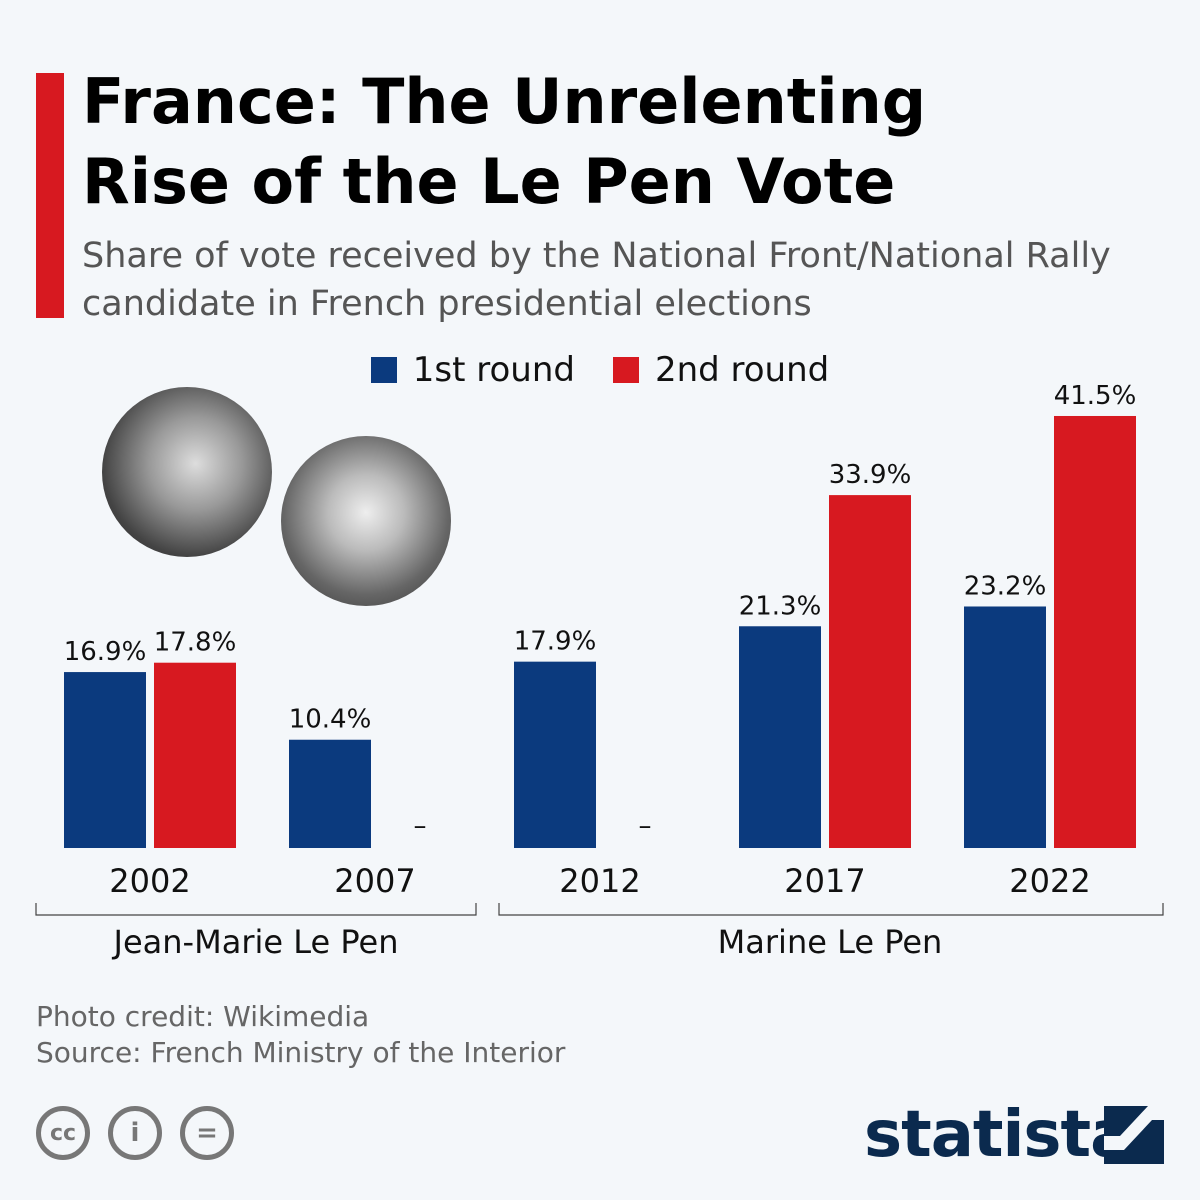 This screenshot has height=1200, width=1200. I want to click on legend: 1st round 2nd round, so click(600, 370).